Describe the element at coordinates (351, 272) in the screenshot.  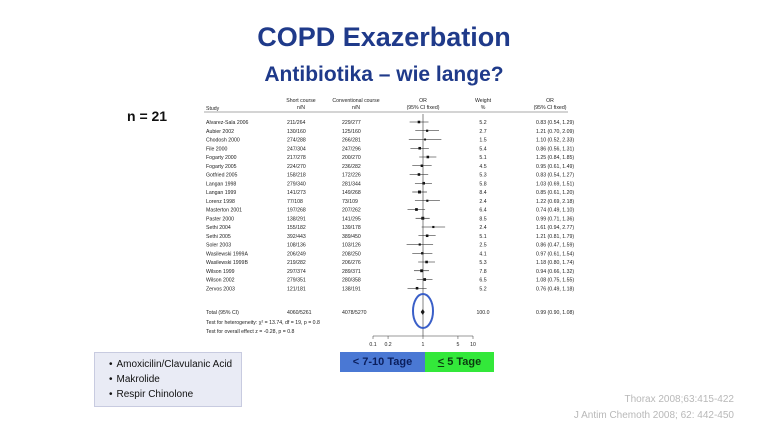
I see `conv-count: 289/371` at that location.